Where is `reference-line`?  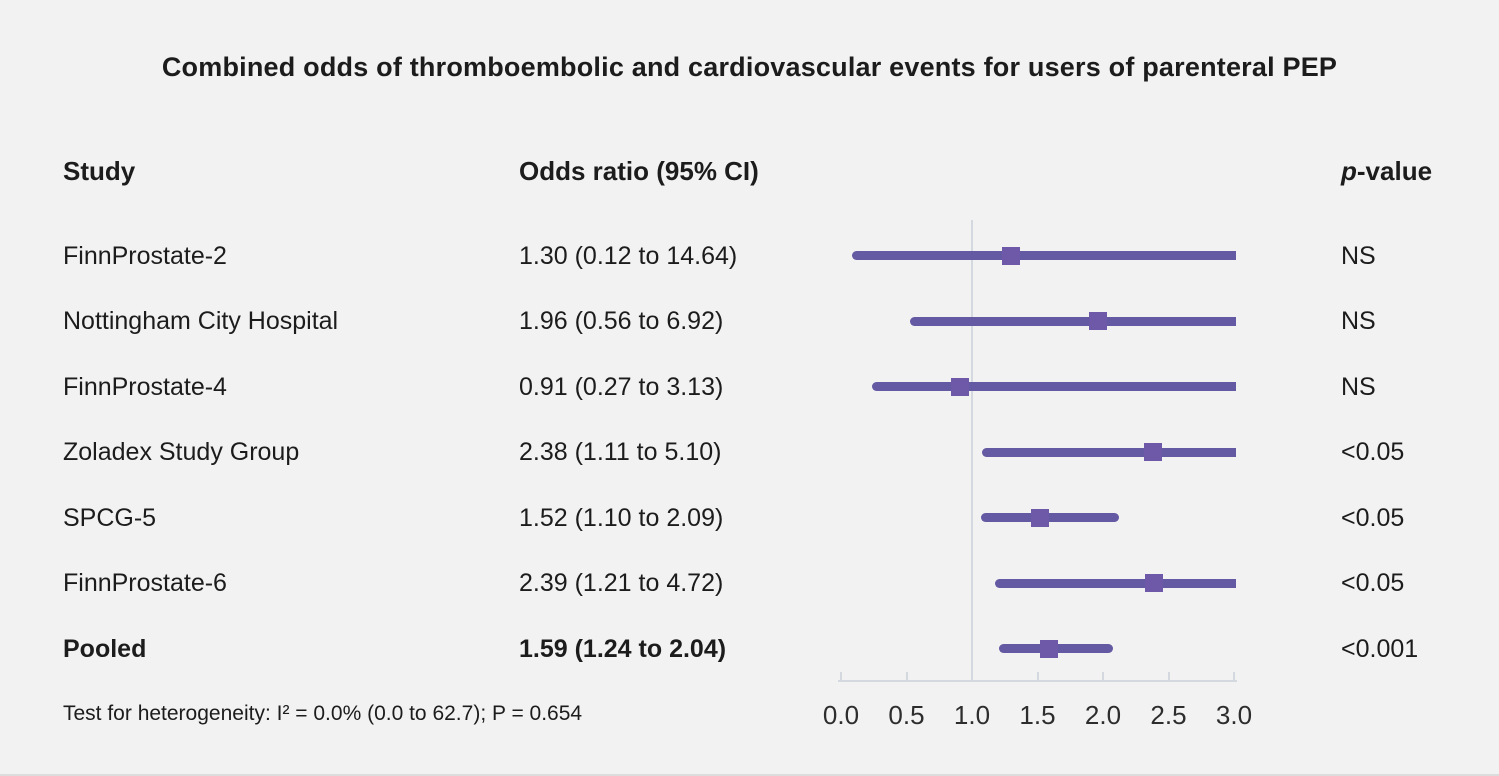 reference-line is located at coordinates (972, 451).